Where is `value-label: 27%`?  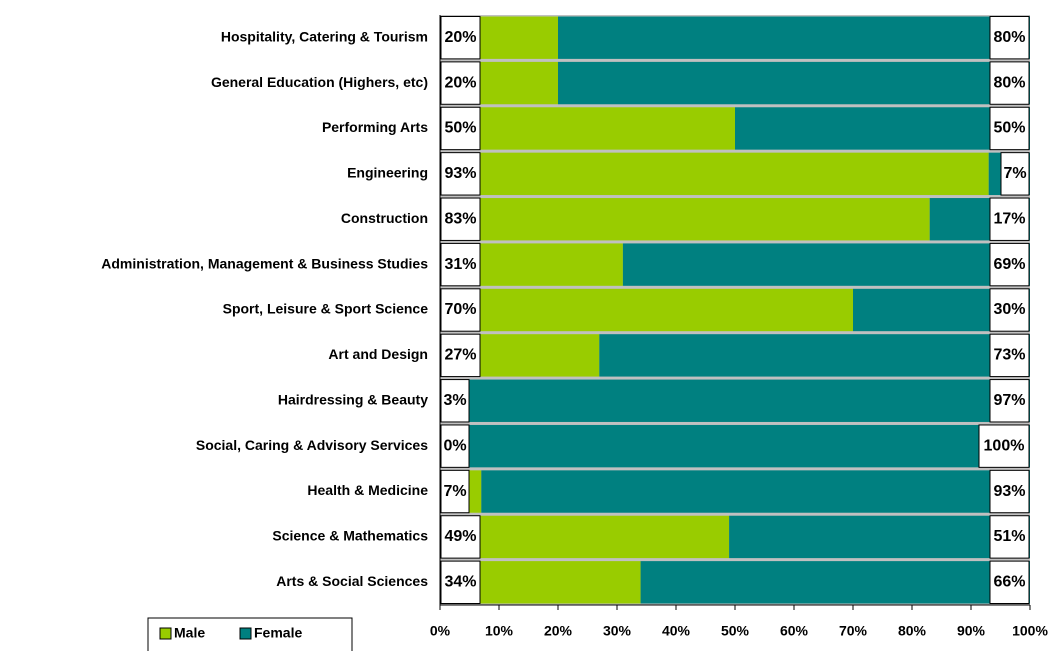
value-label: 27% is located at coordinates (460, 355).